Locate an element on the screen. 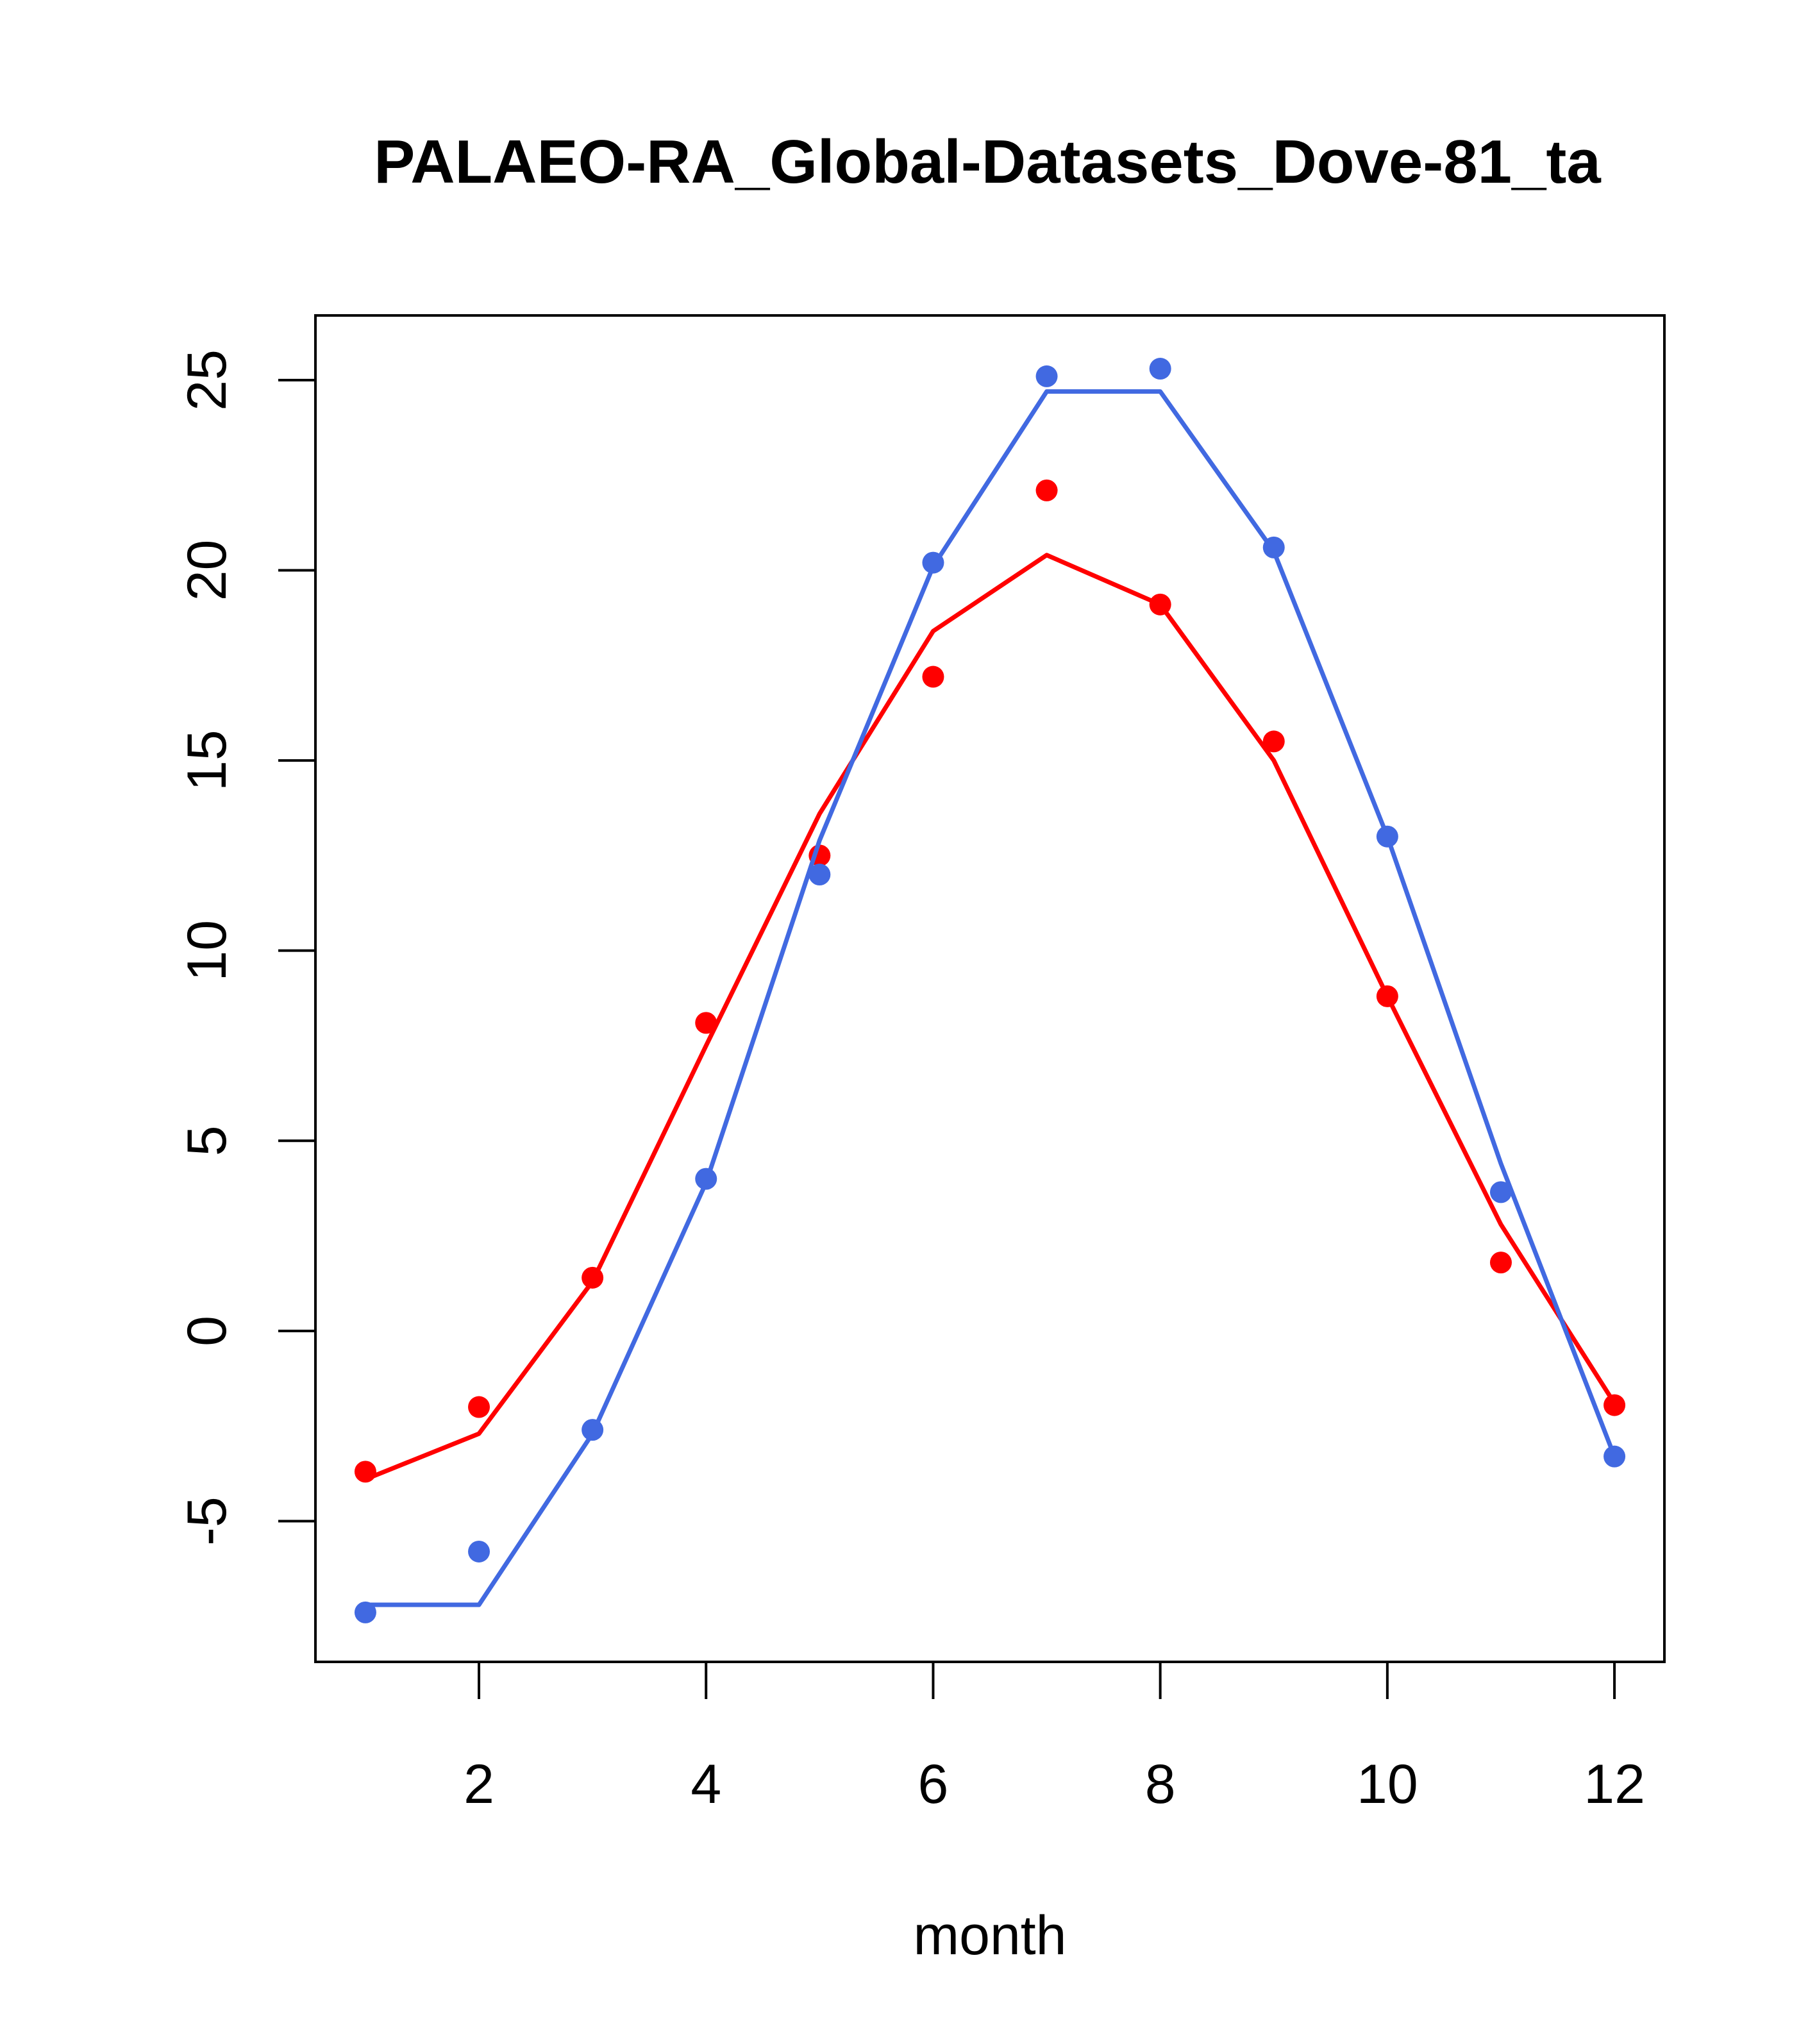 This screenshot has width=1817, height=2044. y-tick-label: -5 is located at coordinates (207, 1520).